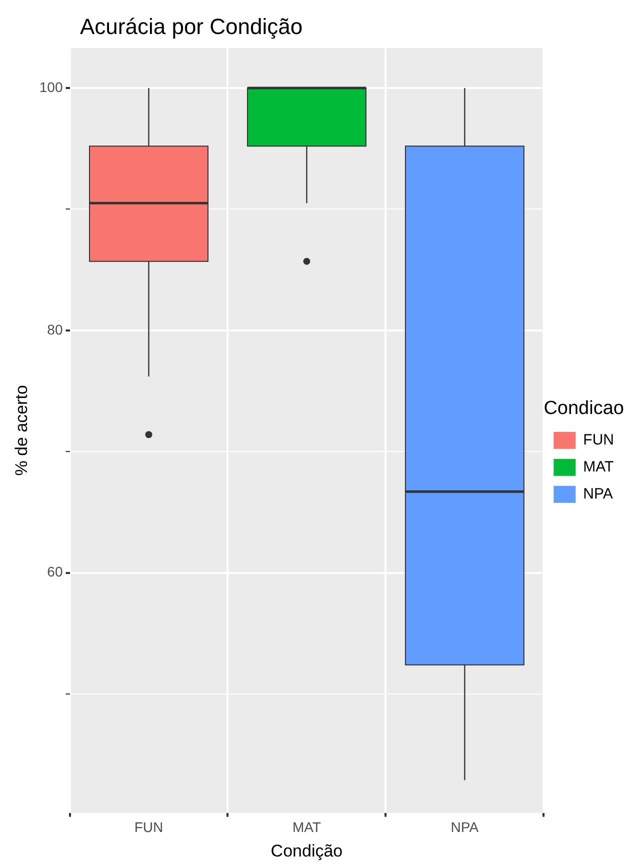  I want to click on legend-label: NPA, so click(598, 494).